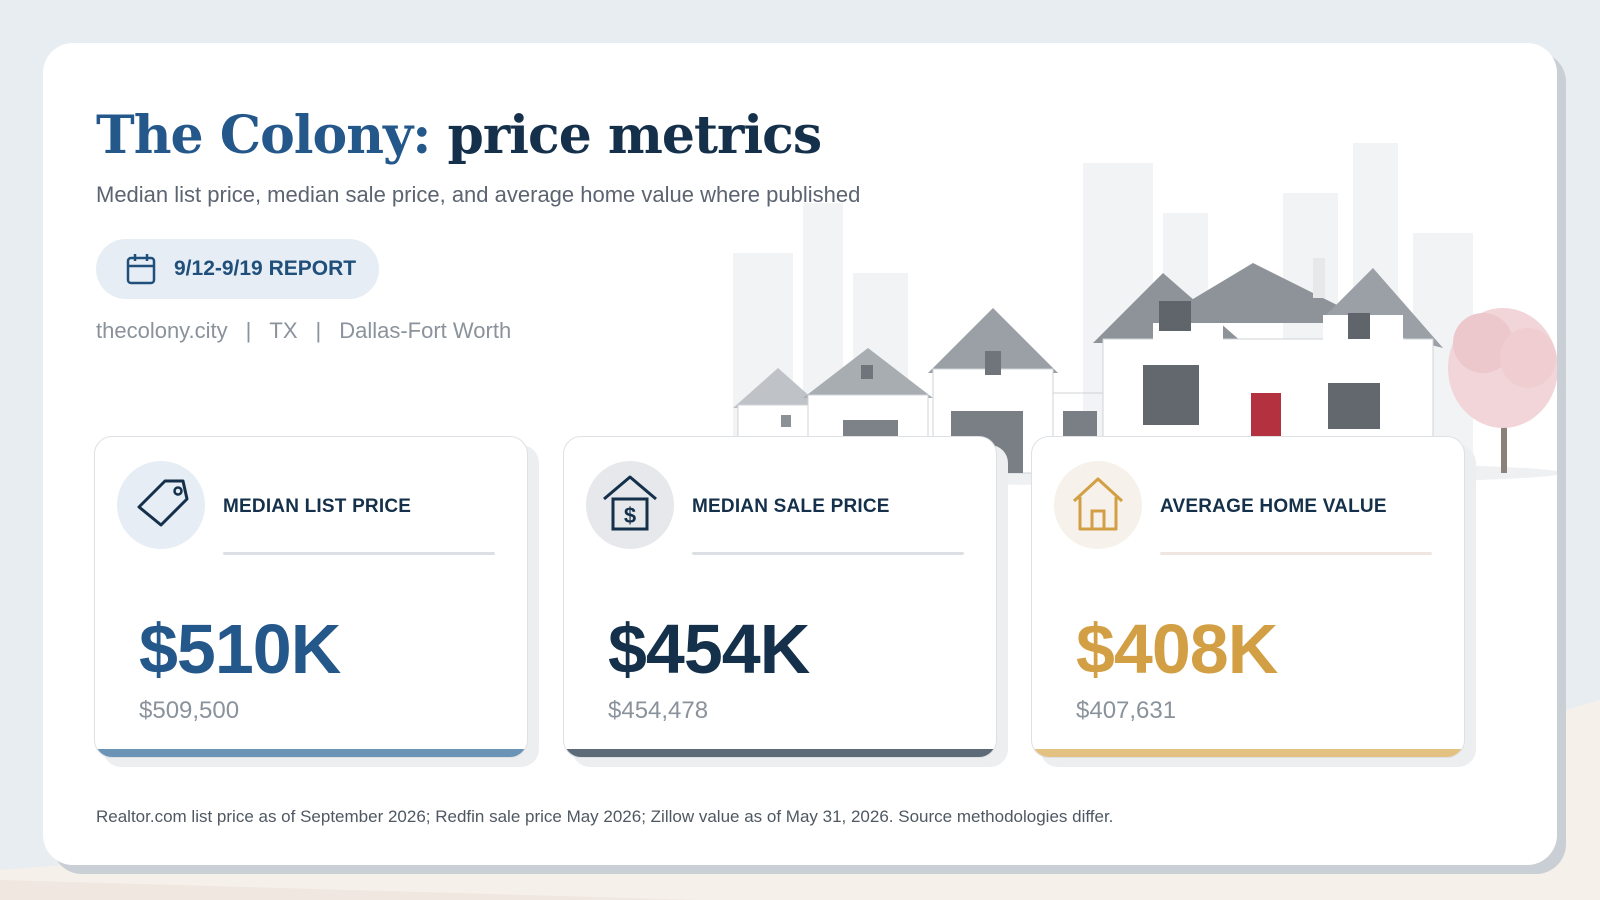  Describe the element at coordinates (240, 649) in the screenshot. I see `card-value: $510K` at that location.